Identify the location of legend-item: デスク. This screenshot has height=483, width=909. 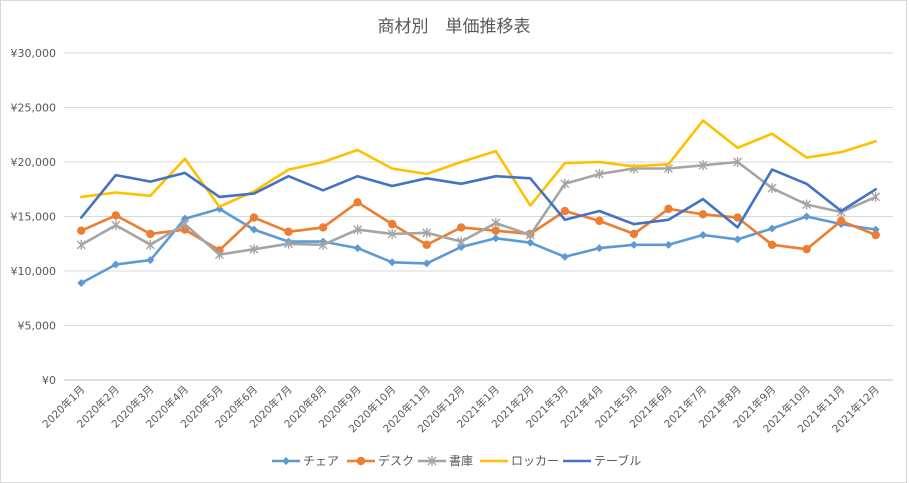
(380, 460).